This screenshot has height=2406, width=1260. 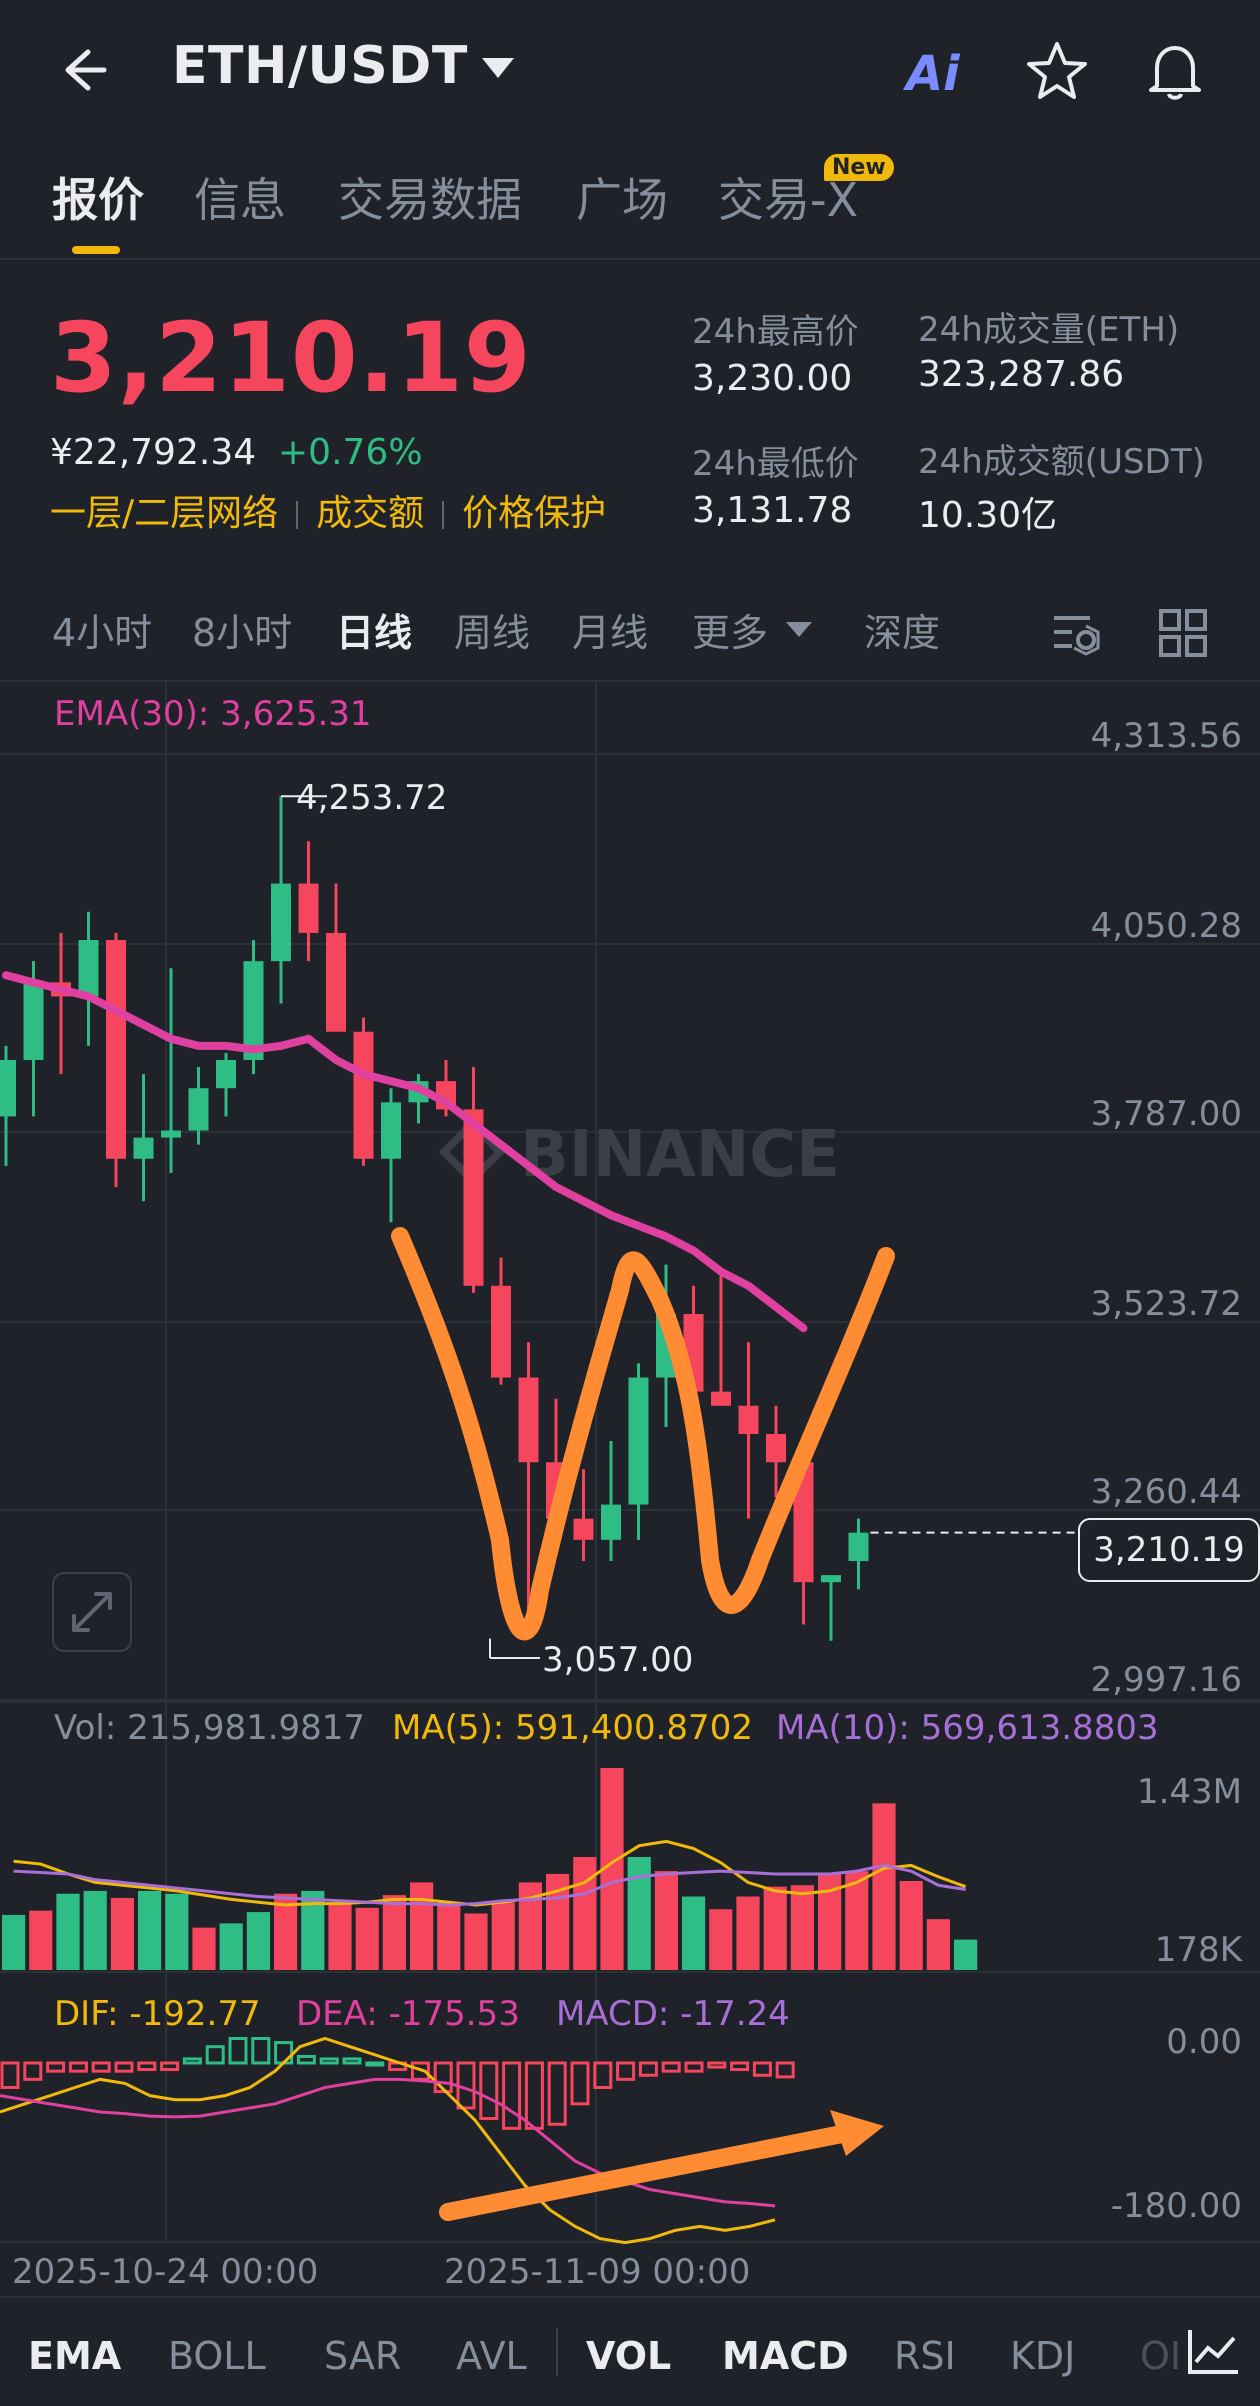 What do you see at coordinates (933, 74) in the screenshot?
I see `ai-icon: Ai` at bounding box center [933, 74].